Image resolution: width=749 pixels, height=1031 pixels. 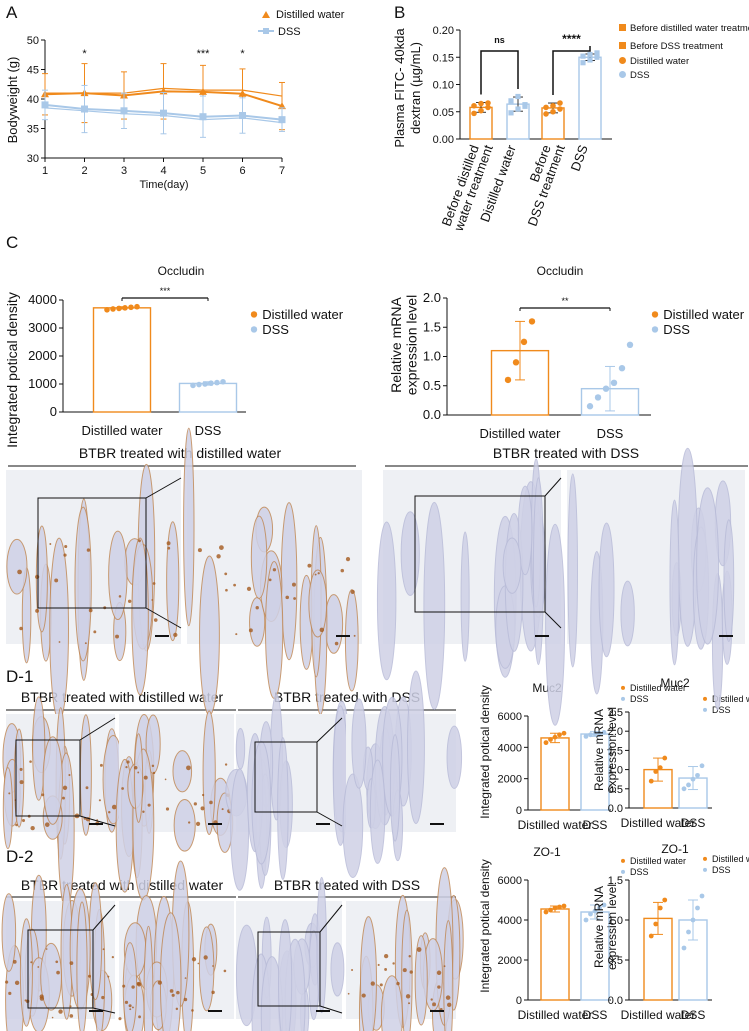 I want to click on D1a-y-tick-label: 2000, so click(x=510, y=780).